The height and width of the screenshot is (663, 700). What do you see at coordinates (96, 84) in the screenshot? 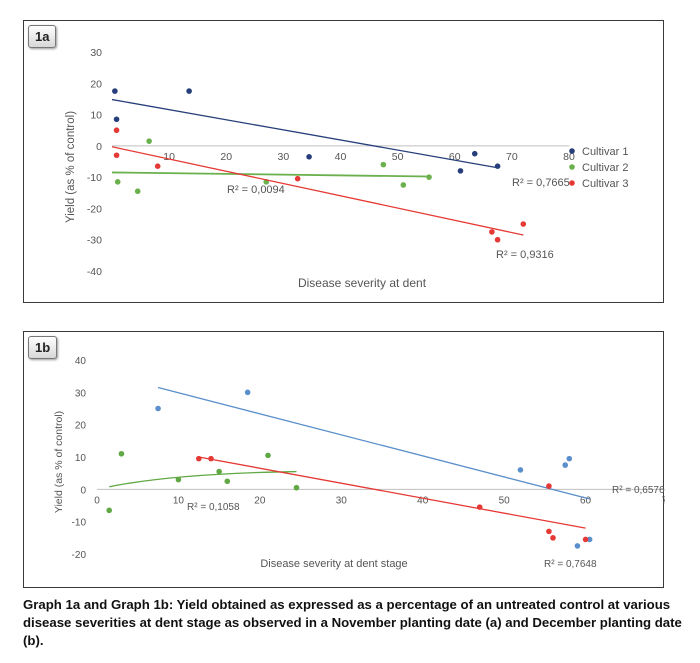
I see `chart-1a-y-tick-label: 20` at bounding box center [96, 84].